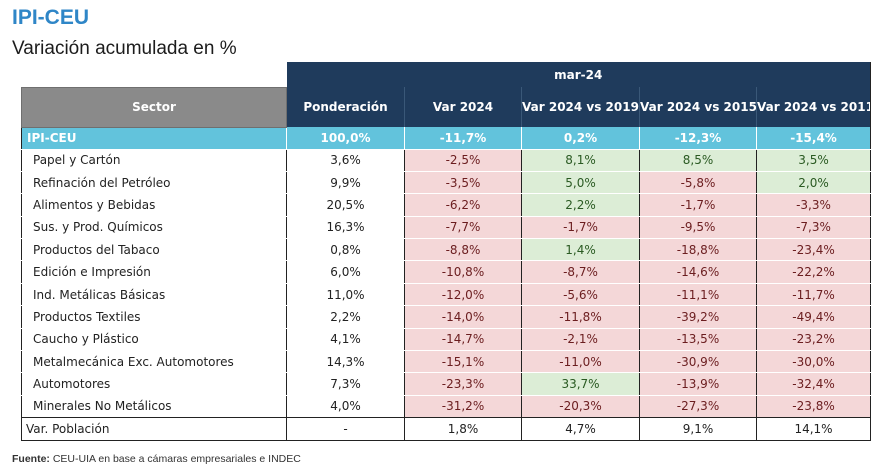 Image resolution: width=880 pixels, height=470 pixels. What do you see at coordinates (345, 272) in the screenshot?
I see `cell-ponderacion: 6,0%` at bounding box center [345, 272].